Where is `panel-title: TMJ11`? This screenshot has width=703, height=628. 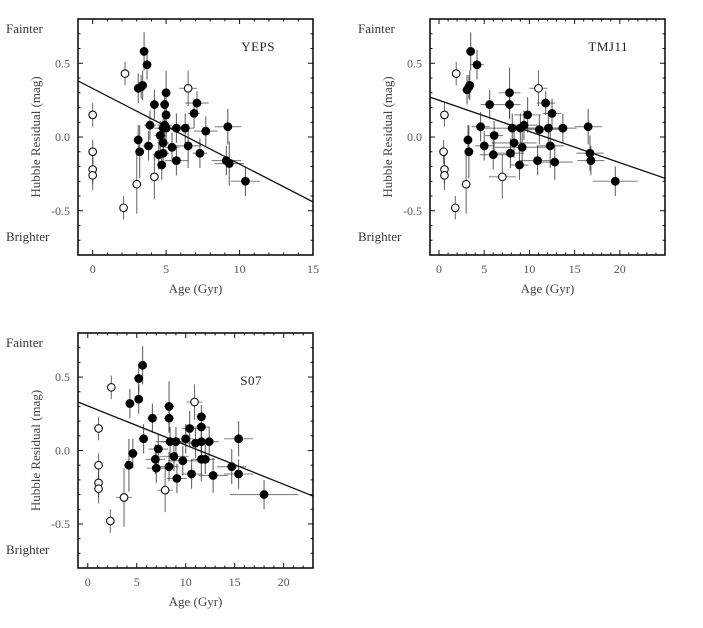
panel-title: TMJ11 is located at coordinates (608, 46).